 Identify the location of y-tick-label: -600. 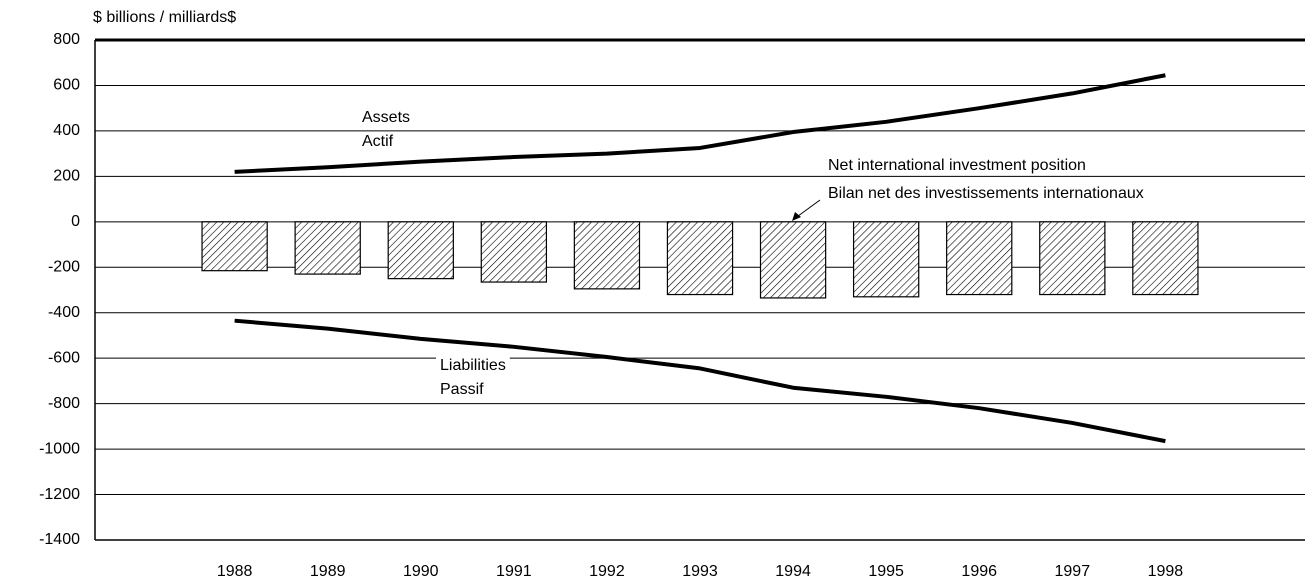
(64, 357).